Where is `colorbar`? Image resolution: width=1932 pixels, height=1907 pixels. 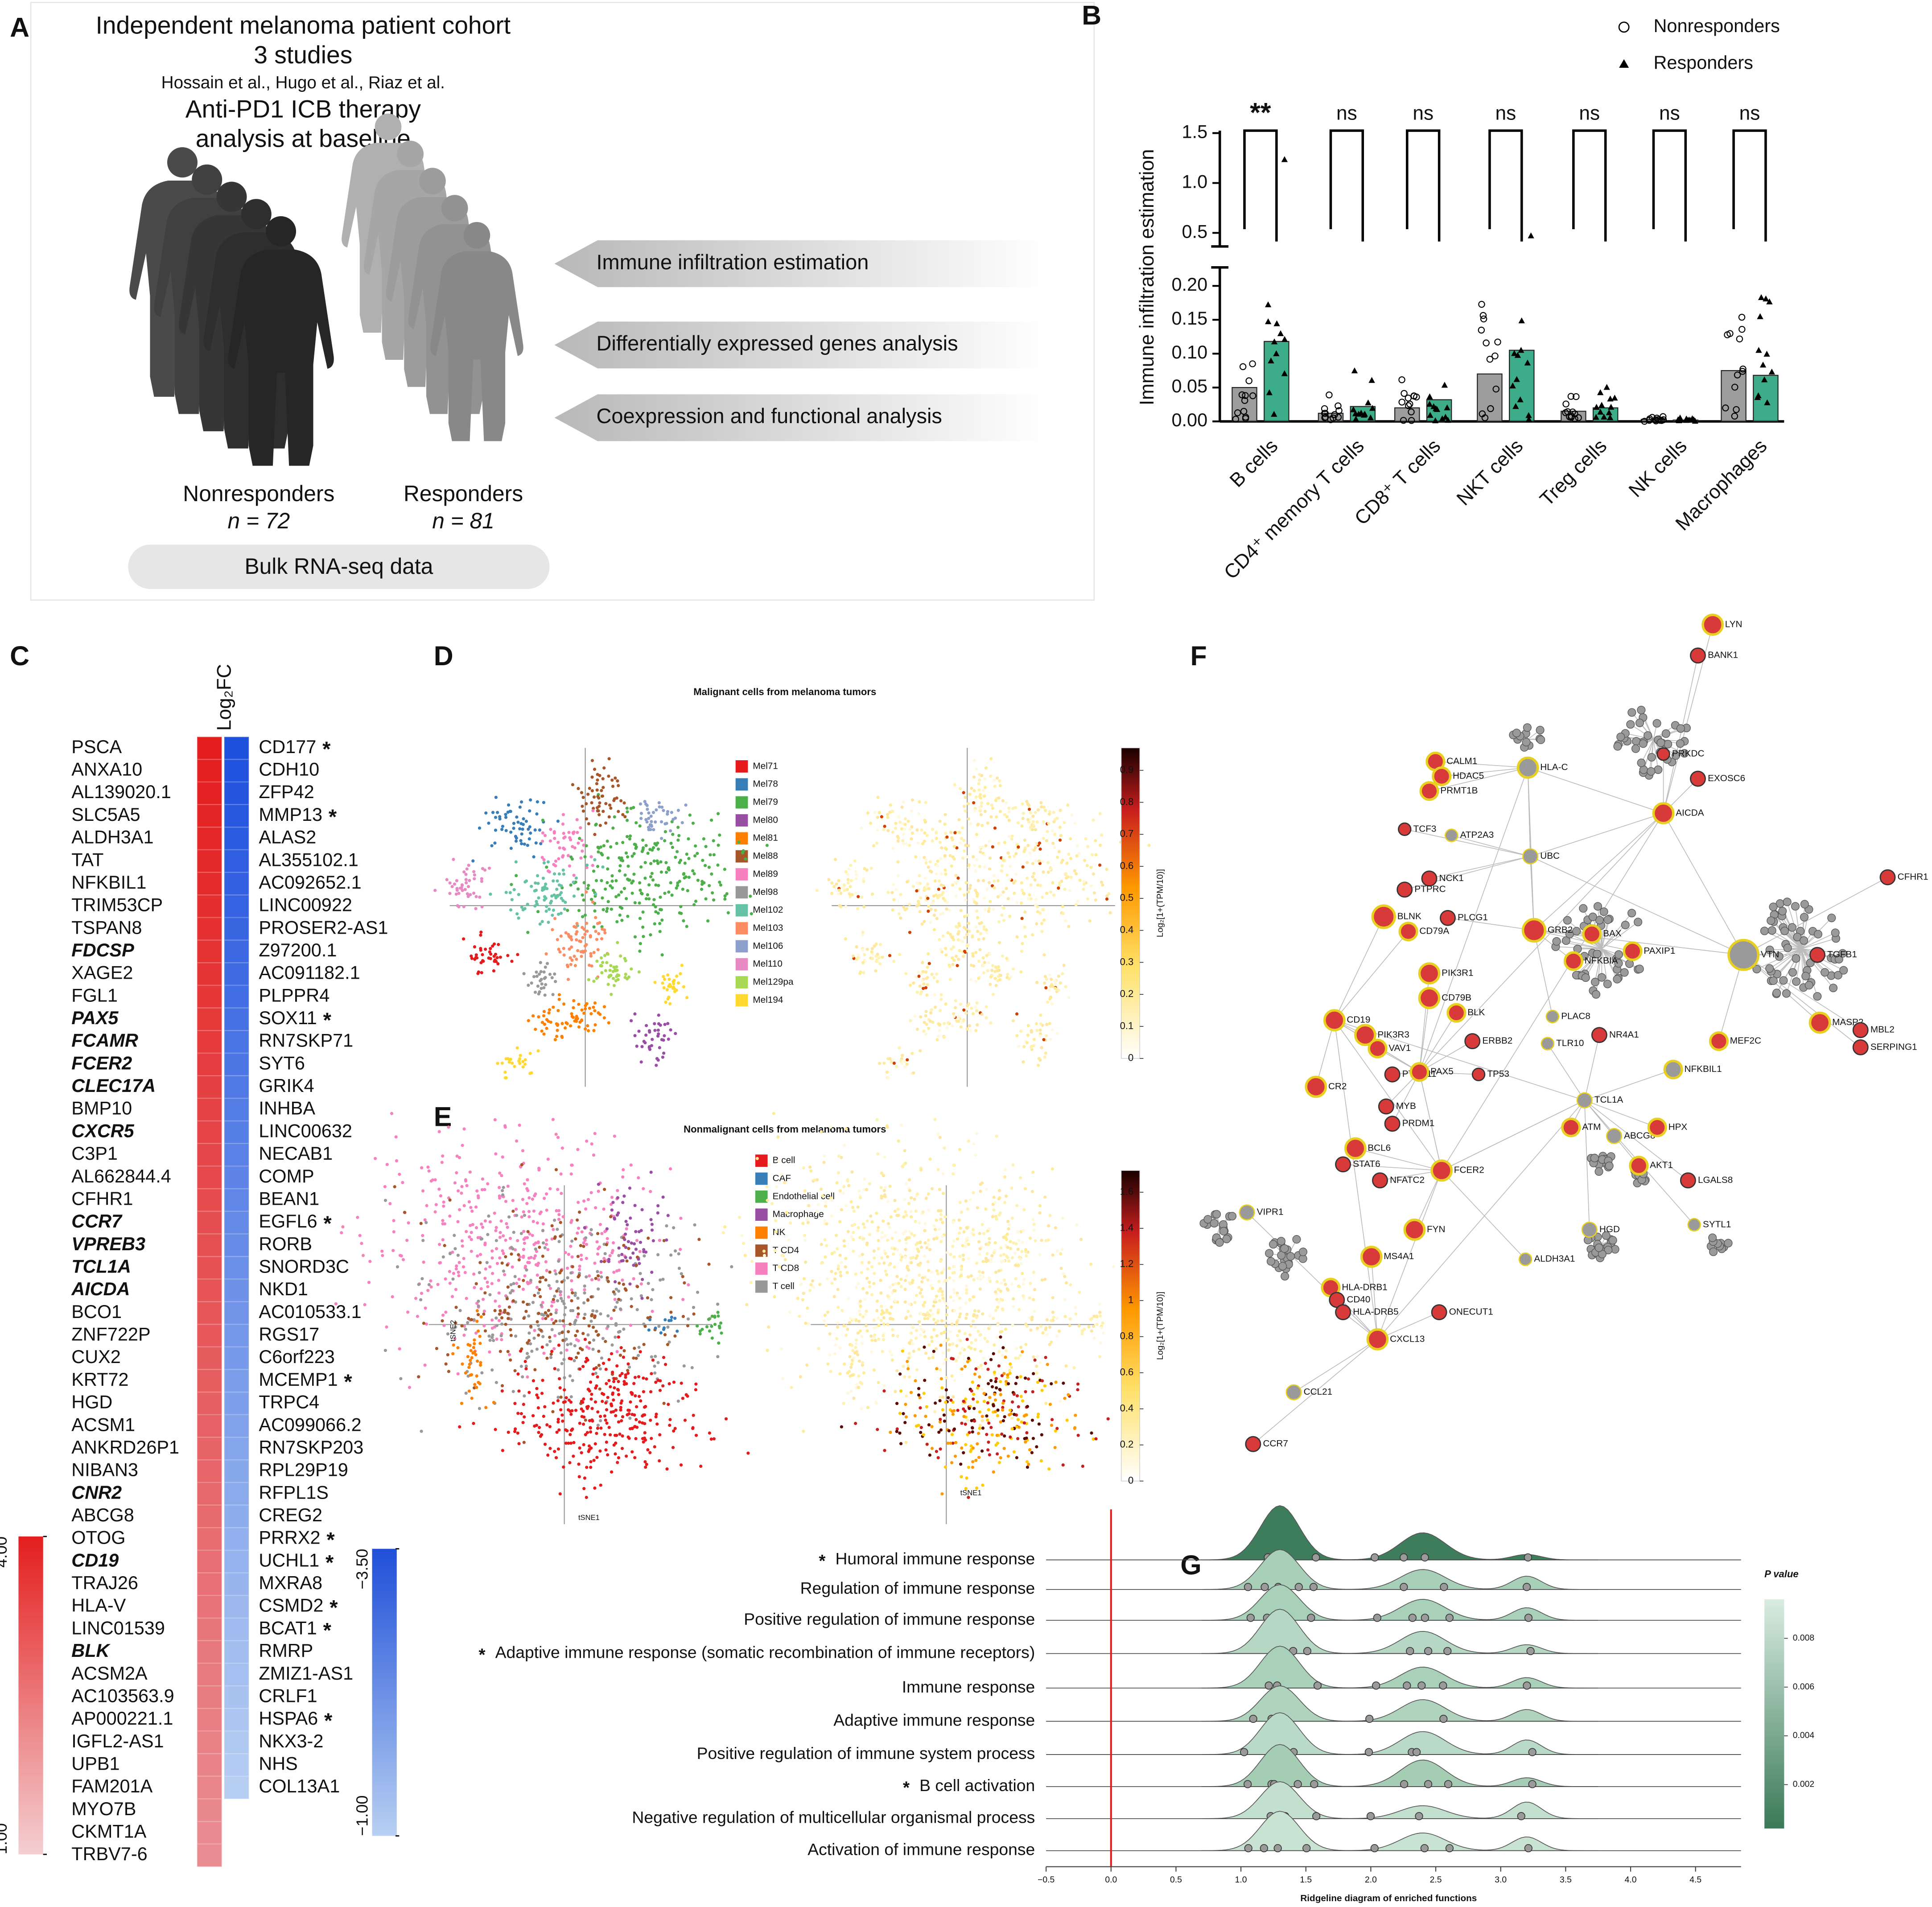
colorbar is located at coordinates (30, 1695).